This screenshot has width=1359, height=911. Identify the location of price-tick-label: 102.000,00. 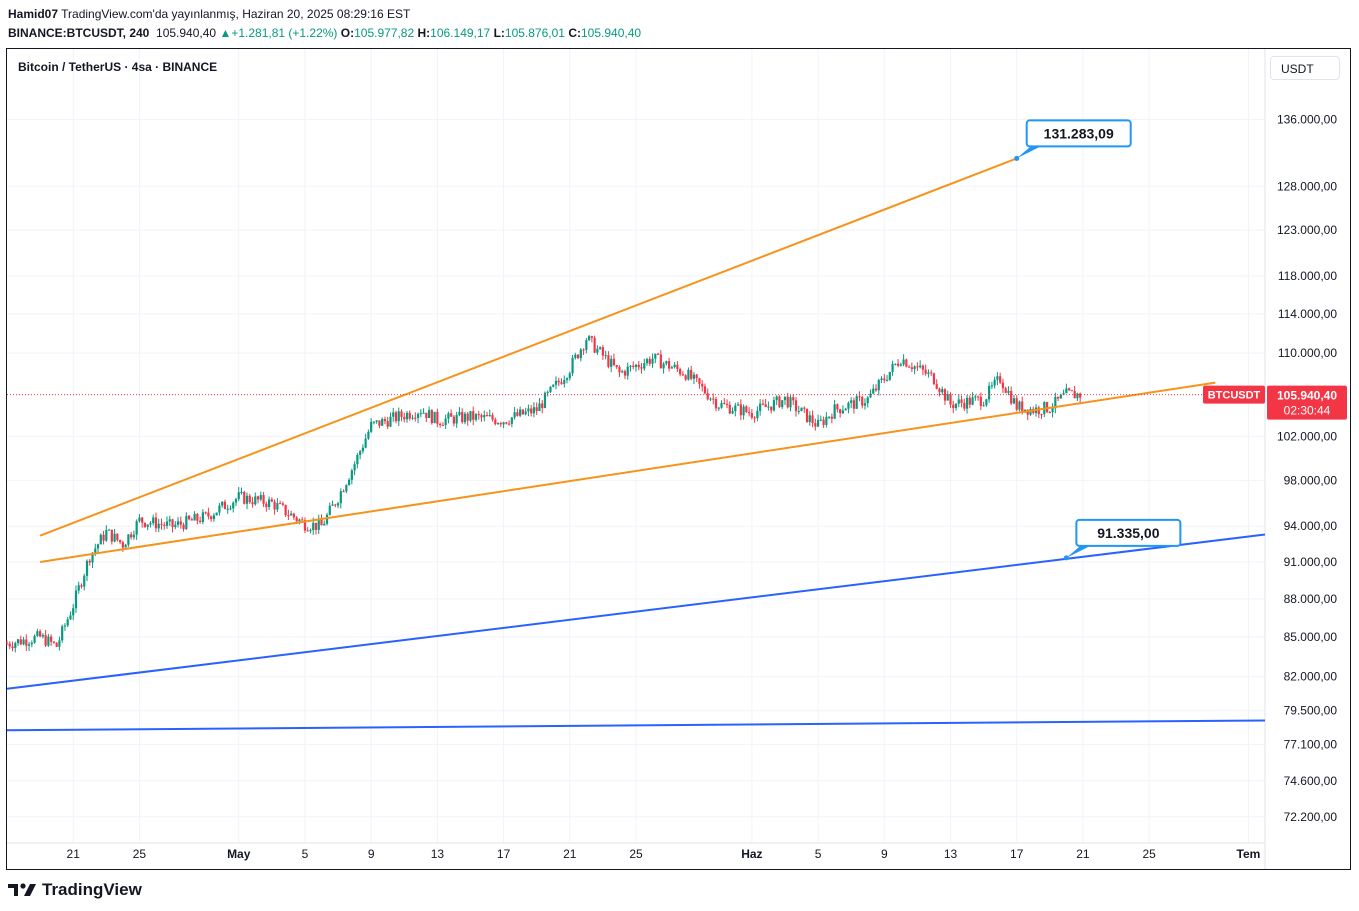
(1307, 436).